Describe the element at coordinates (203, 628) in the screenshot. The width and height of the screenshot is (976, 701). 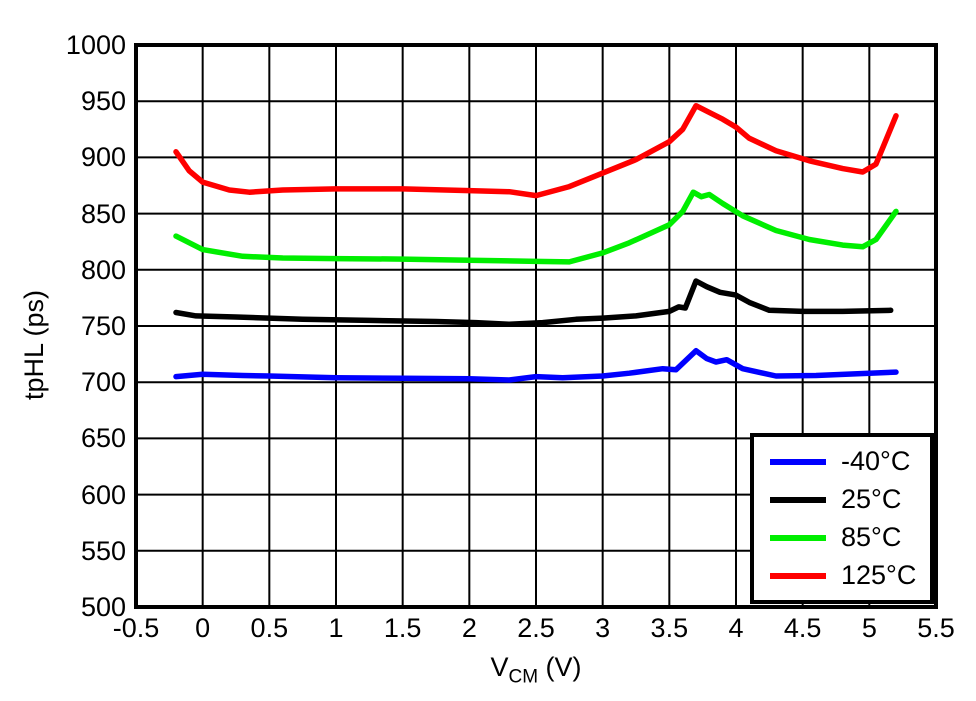
I see `x-tick-label-0: 0` at that location.